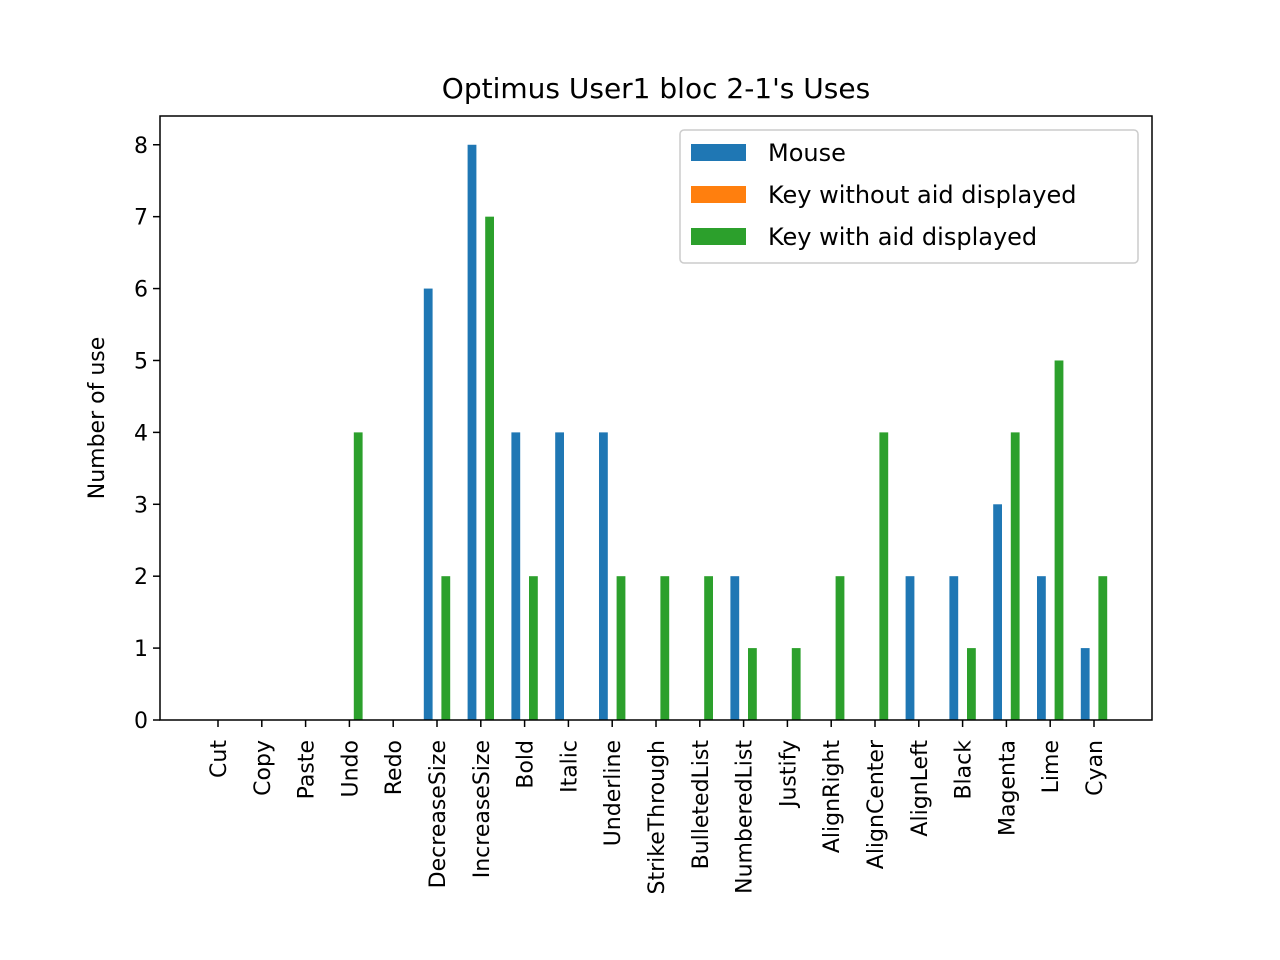  I want to click on bar-mouse-cyan, so click(1085, 684).